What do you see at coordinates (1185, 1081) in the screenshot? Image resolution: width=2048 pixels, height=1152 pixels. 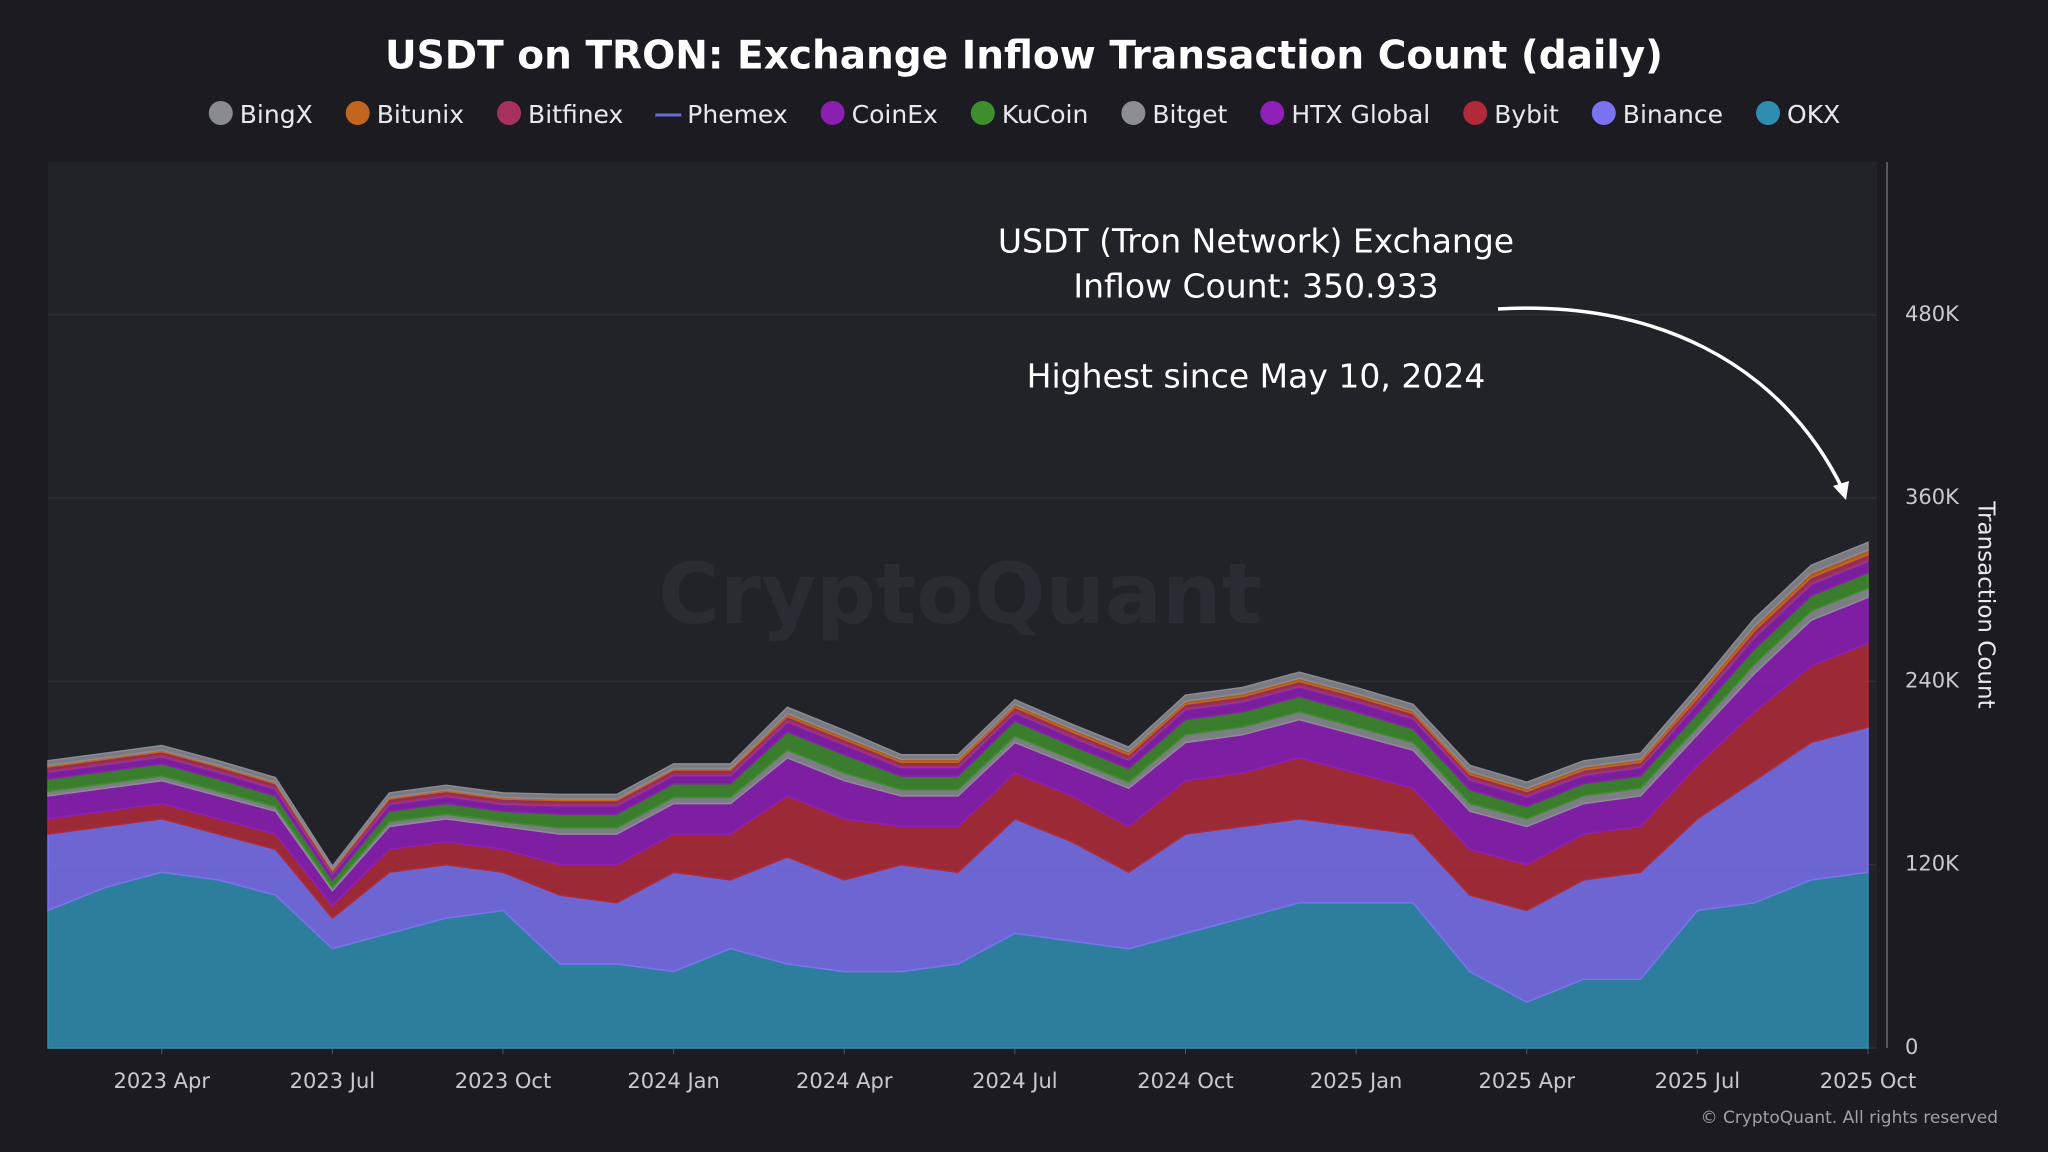 I see `x-tick-label: 2024 Oct` at bounding box center [1185, 1081].